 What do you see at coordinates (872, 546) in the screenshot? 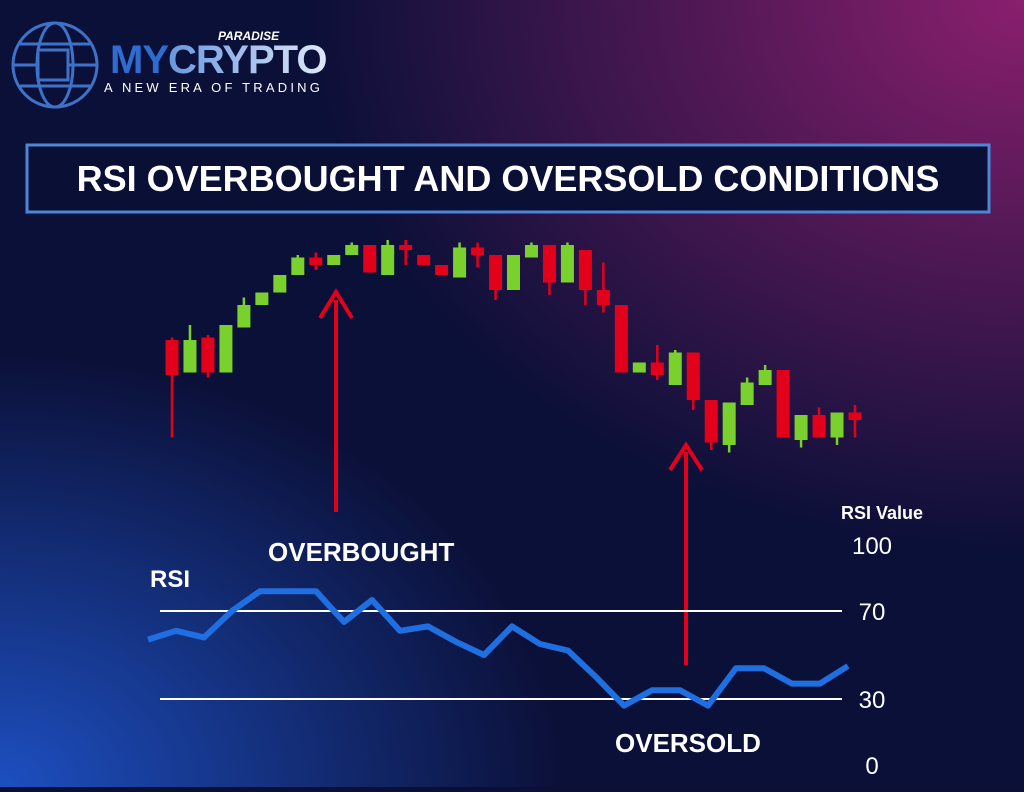
I see `y-tick-label: 100` at bounding box center [872, 546].